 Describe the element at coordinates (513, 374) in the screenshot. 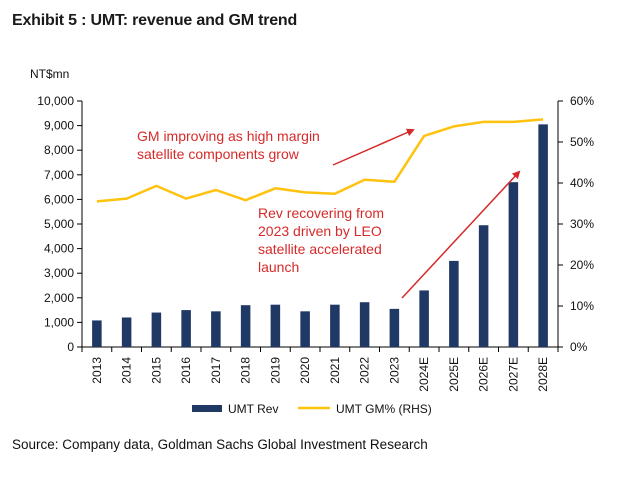

I see `x-tick-label: 2027E` at that location.